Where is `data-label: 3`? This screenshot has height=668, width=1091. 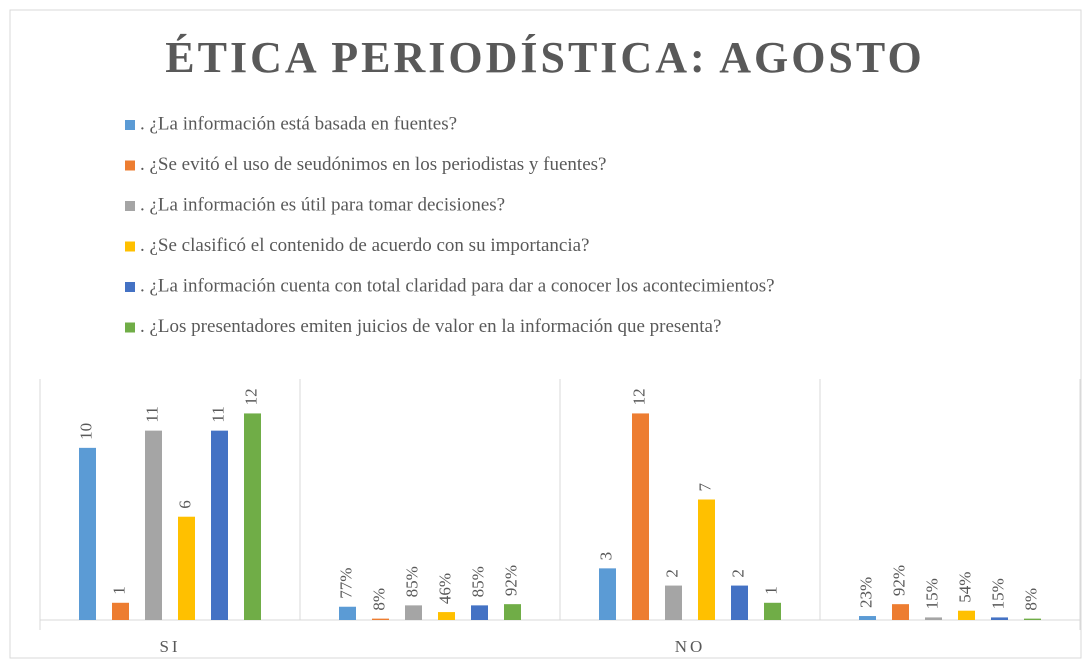
data-label: 3 is located at coordinates (605, 556).